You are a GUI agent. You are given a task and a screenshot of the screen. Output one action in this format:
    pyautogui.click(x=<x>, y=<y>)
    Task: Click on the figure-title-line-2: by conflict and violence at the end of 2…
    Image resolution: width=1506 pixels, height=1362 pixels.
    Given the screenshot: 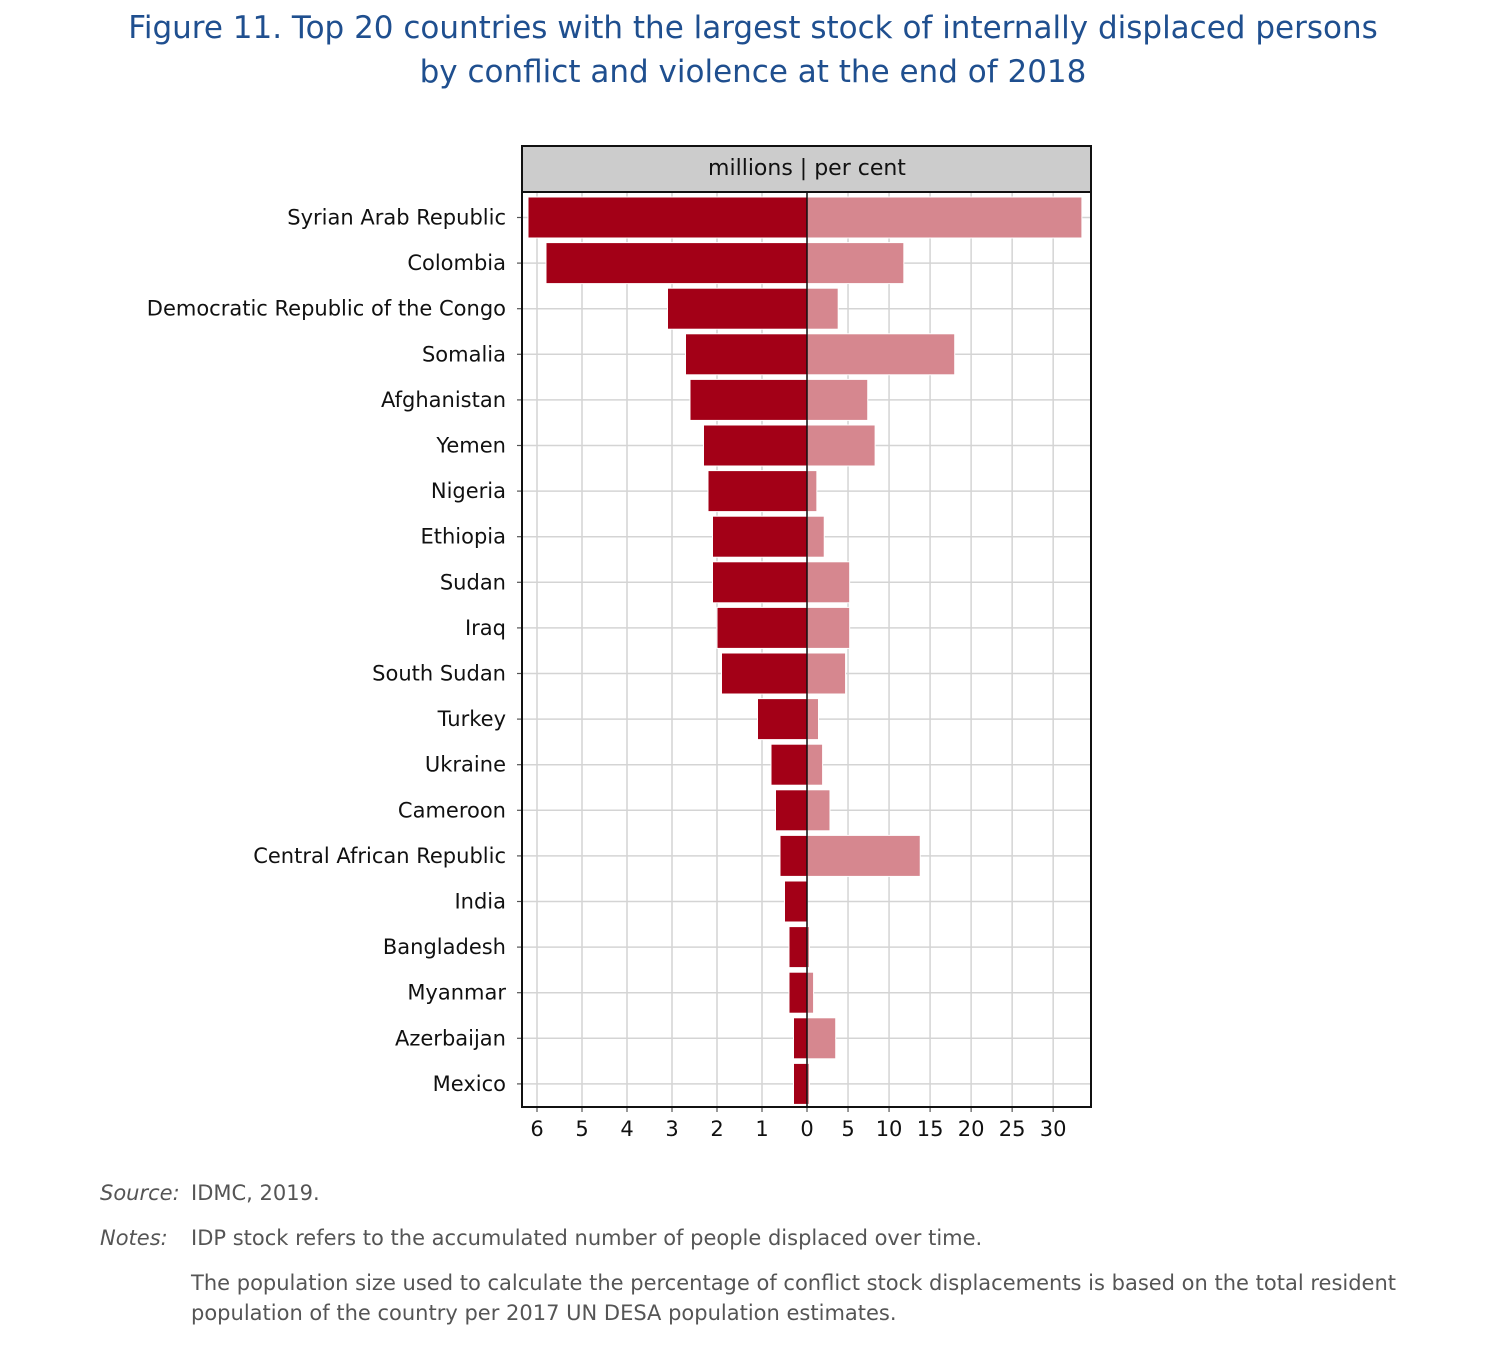 What is the action you would take?
    pyautogui.click(x=753, y=72)
    